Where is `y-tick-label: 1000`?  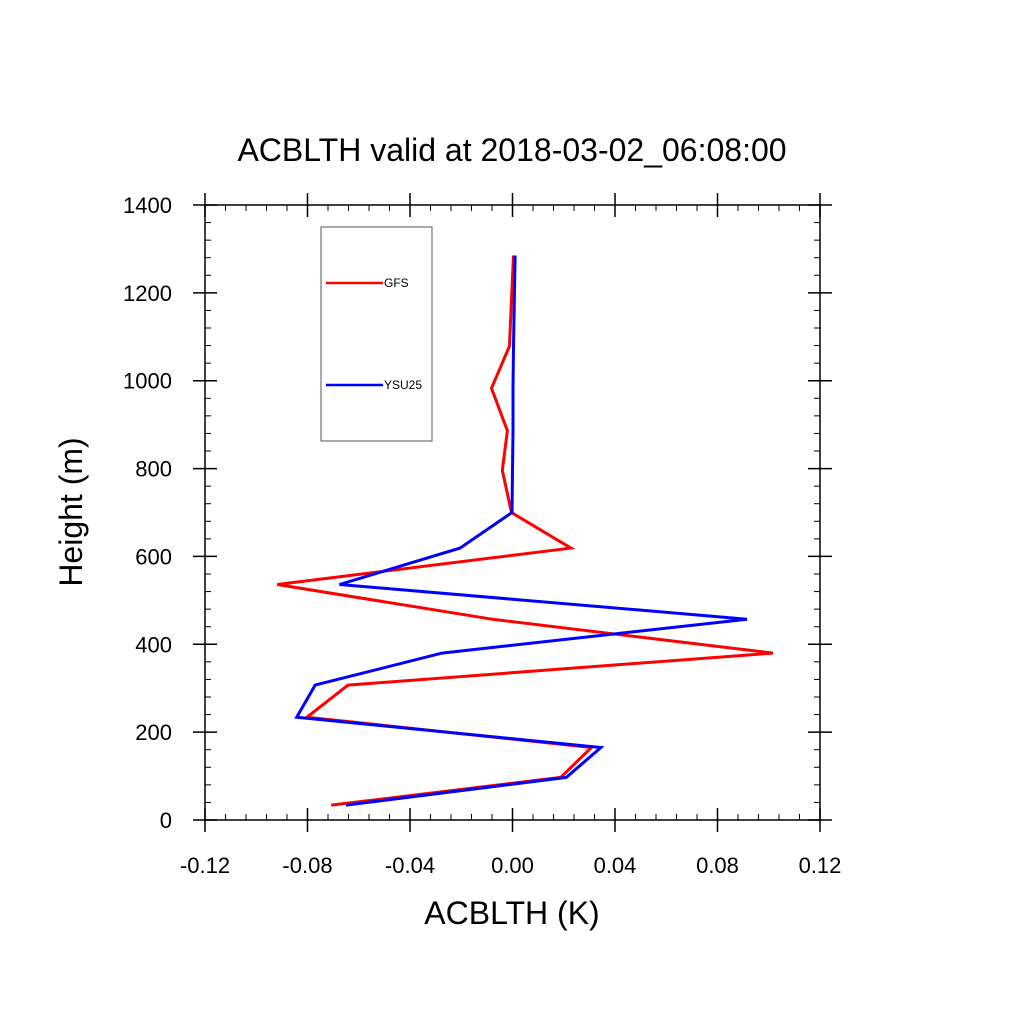 y-tick-label: 1000 is located at coordinates (147, 381).